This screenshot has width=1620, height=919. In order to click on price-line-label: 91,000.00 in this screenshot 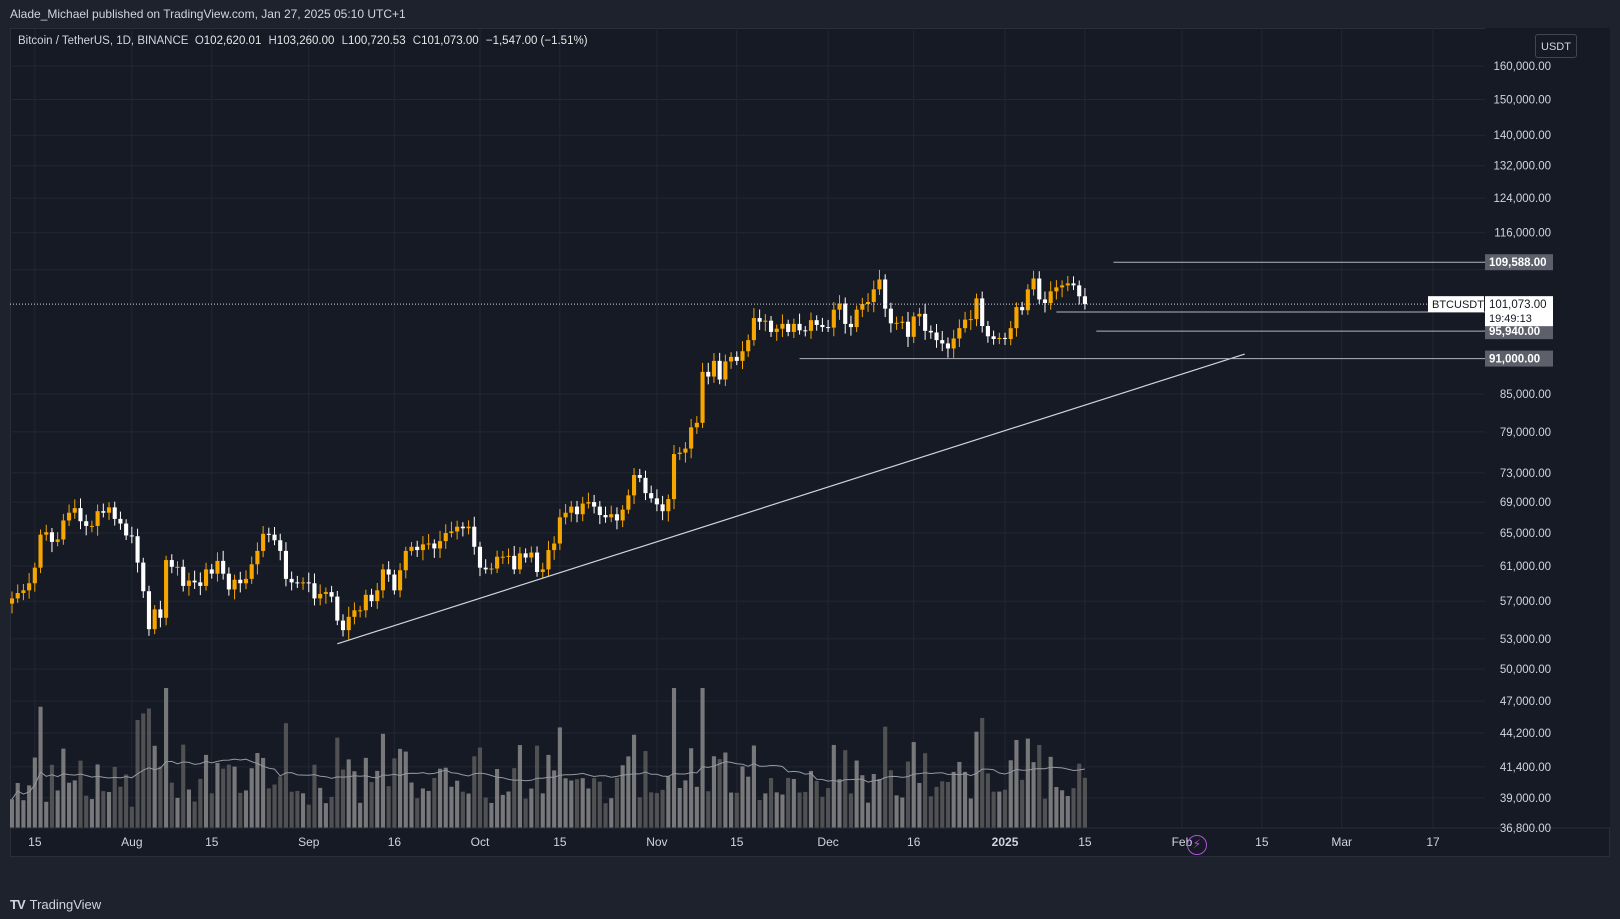, I will do `click(1514, 360)`.